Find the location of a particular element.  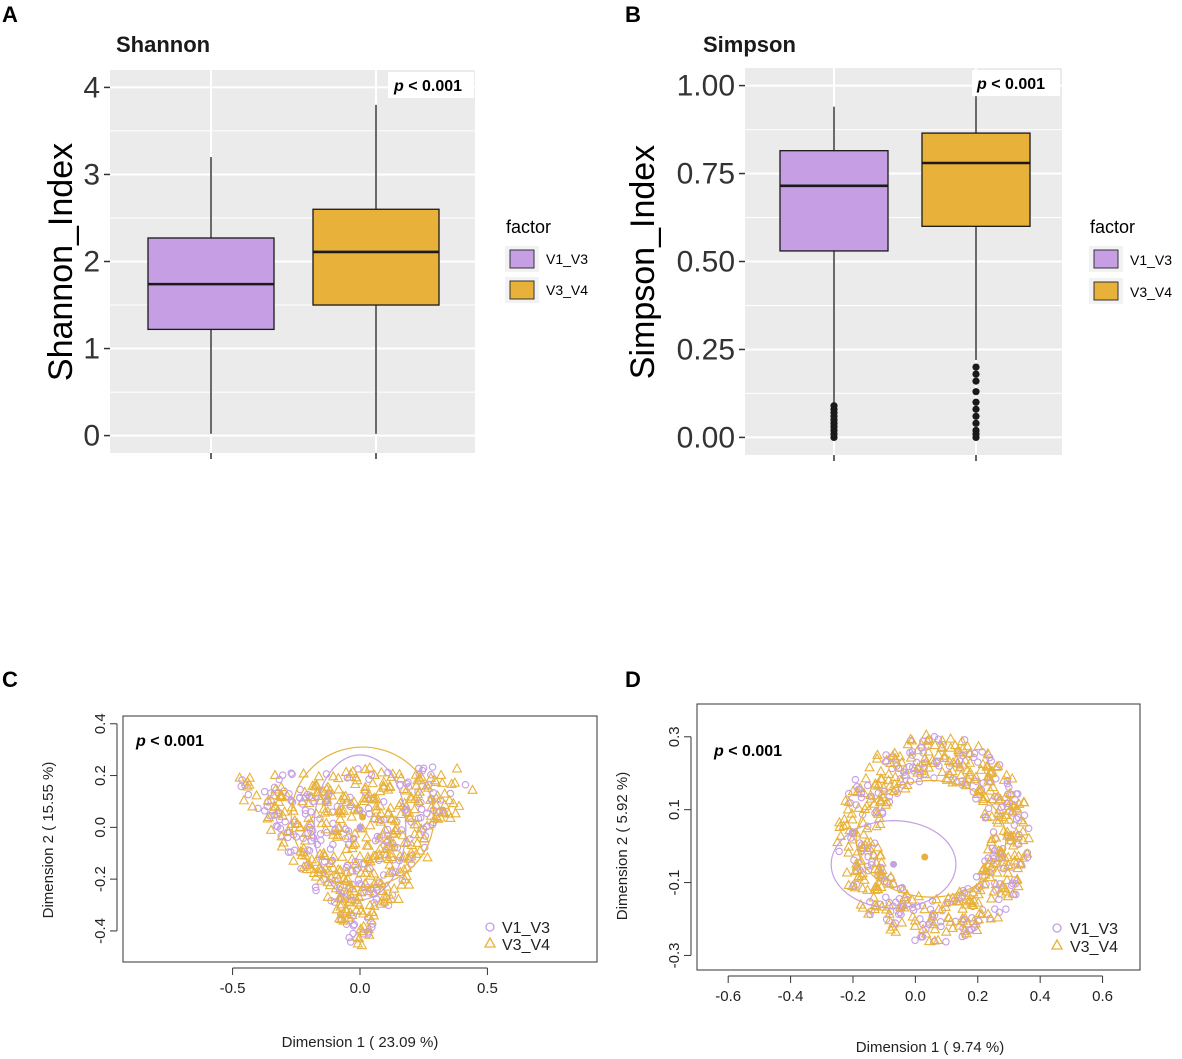

pcoa-d-x-axis-title: Dimension 1 ( 9.74 %) is located at coordinates (930, 1047).